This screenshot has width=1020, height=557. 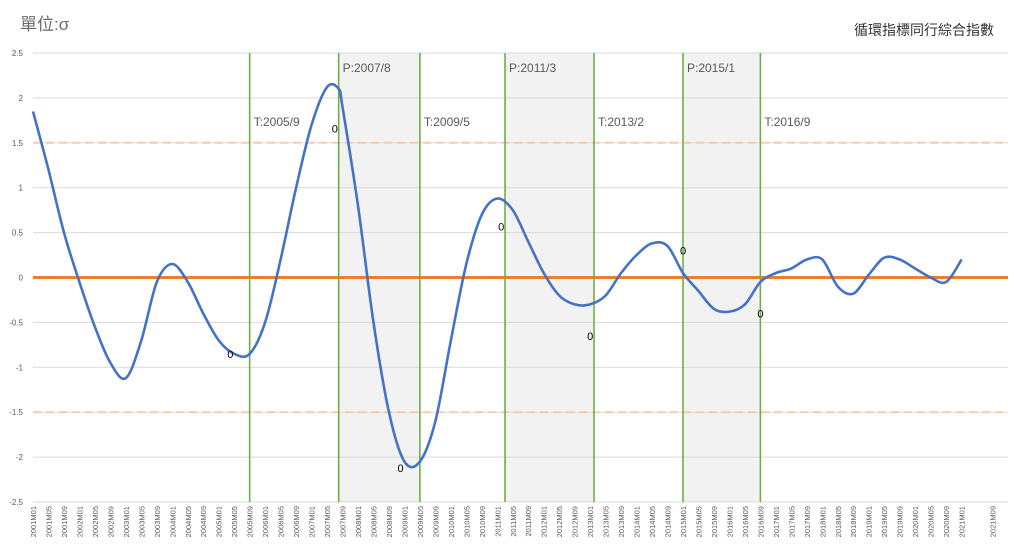 I want to click on x-tick-label: 2014M05, so click(x=652, y=521).